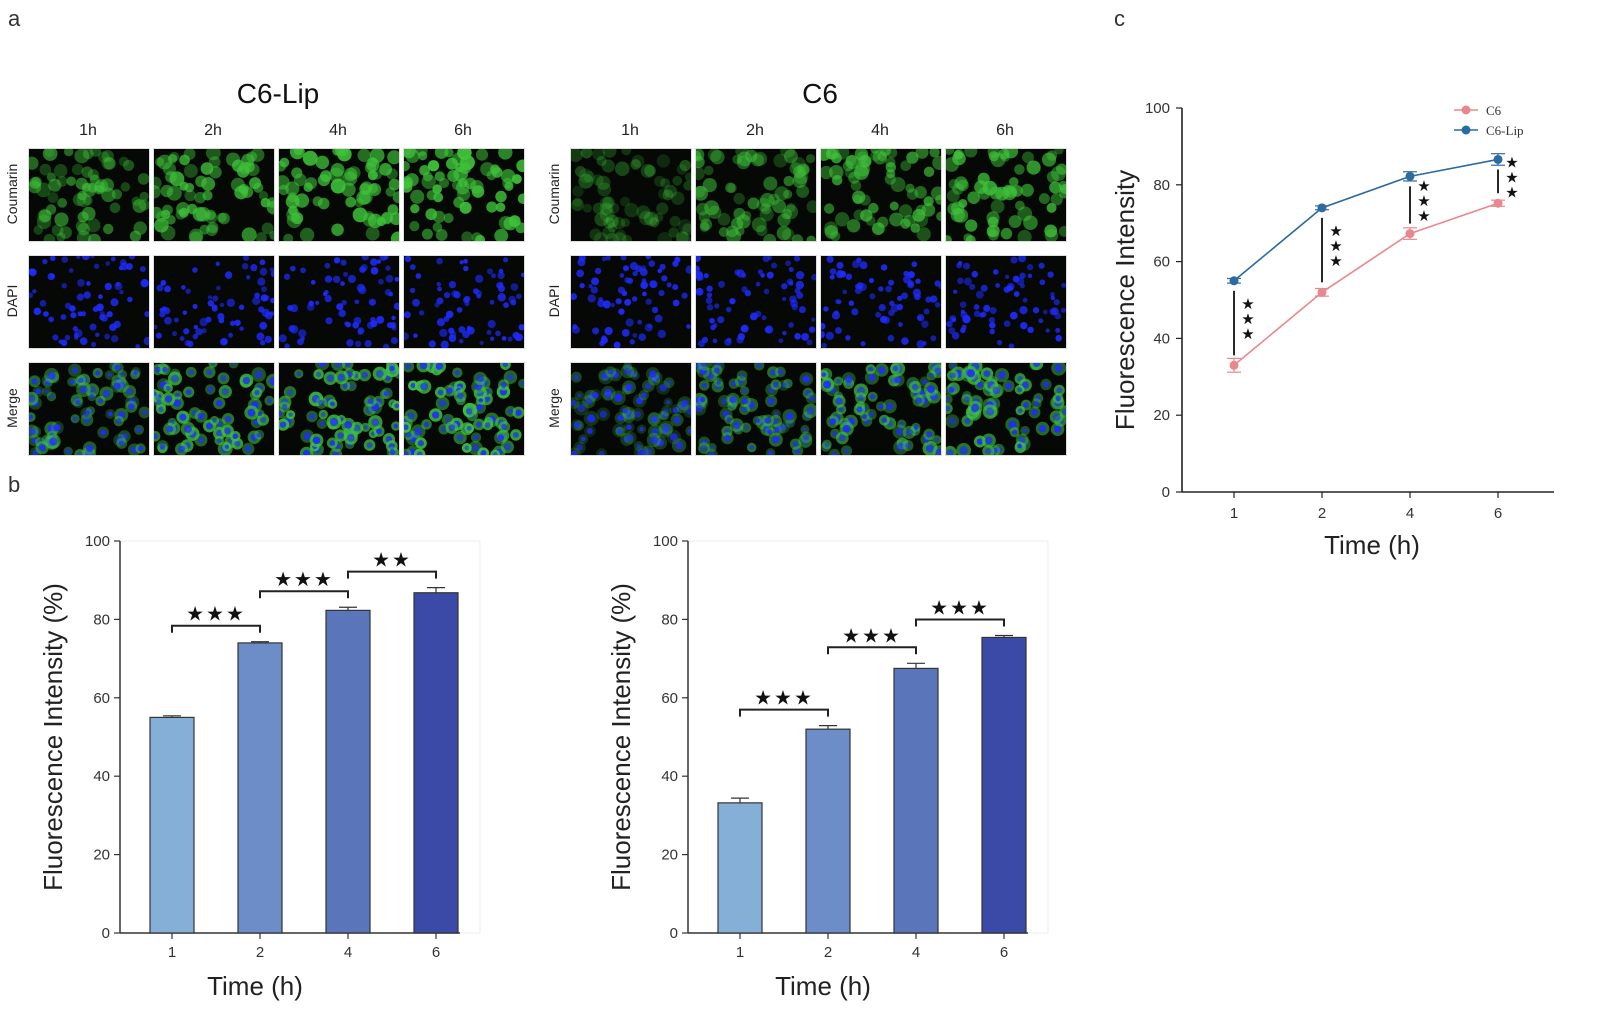 The width and height of the screenshot is (1604, 1026). Describe the element at coordinates (1466, 130) in the screenshot. I see `legend-marker` at that location.